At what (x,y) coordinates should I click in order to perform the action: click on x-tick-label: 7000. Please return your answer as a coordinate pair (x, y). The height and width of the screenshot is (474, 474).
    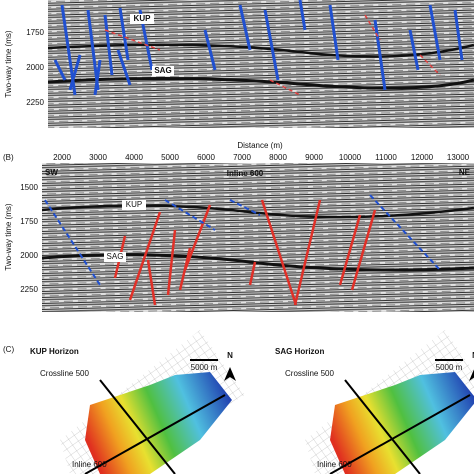
    Looking at the image, I should click on (242, 157).